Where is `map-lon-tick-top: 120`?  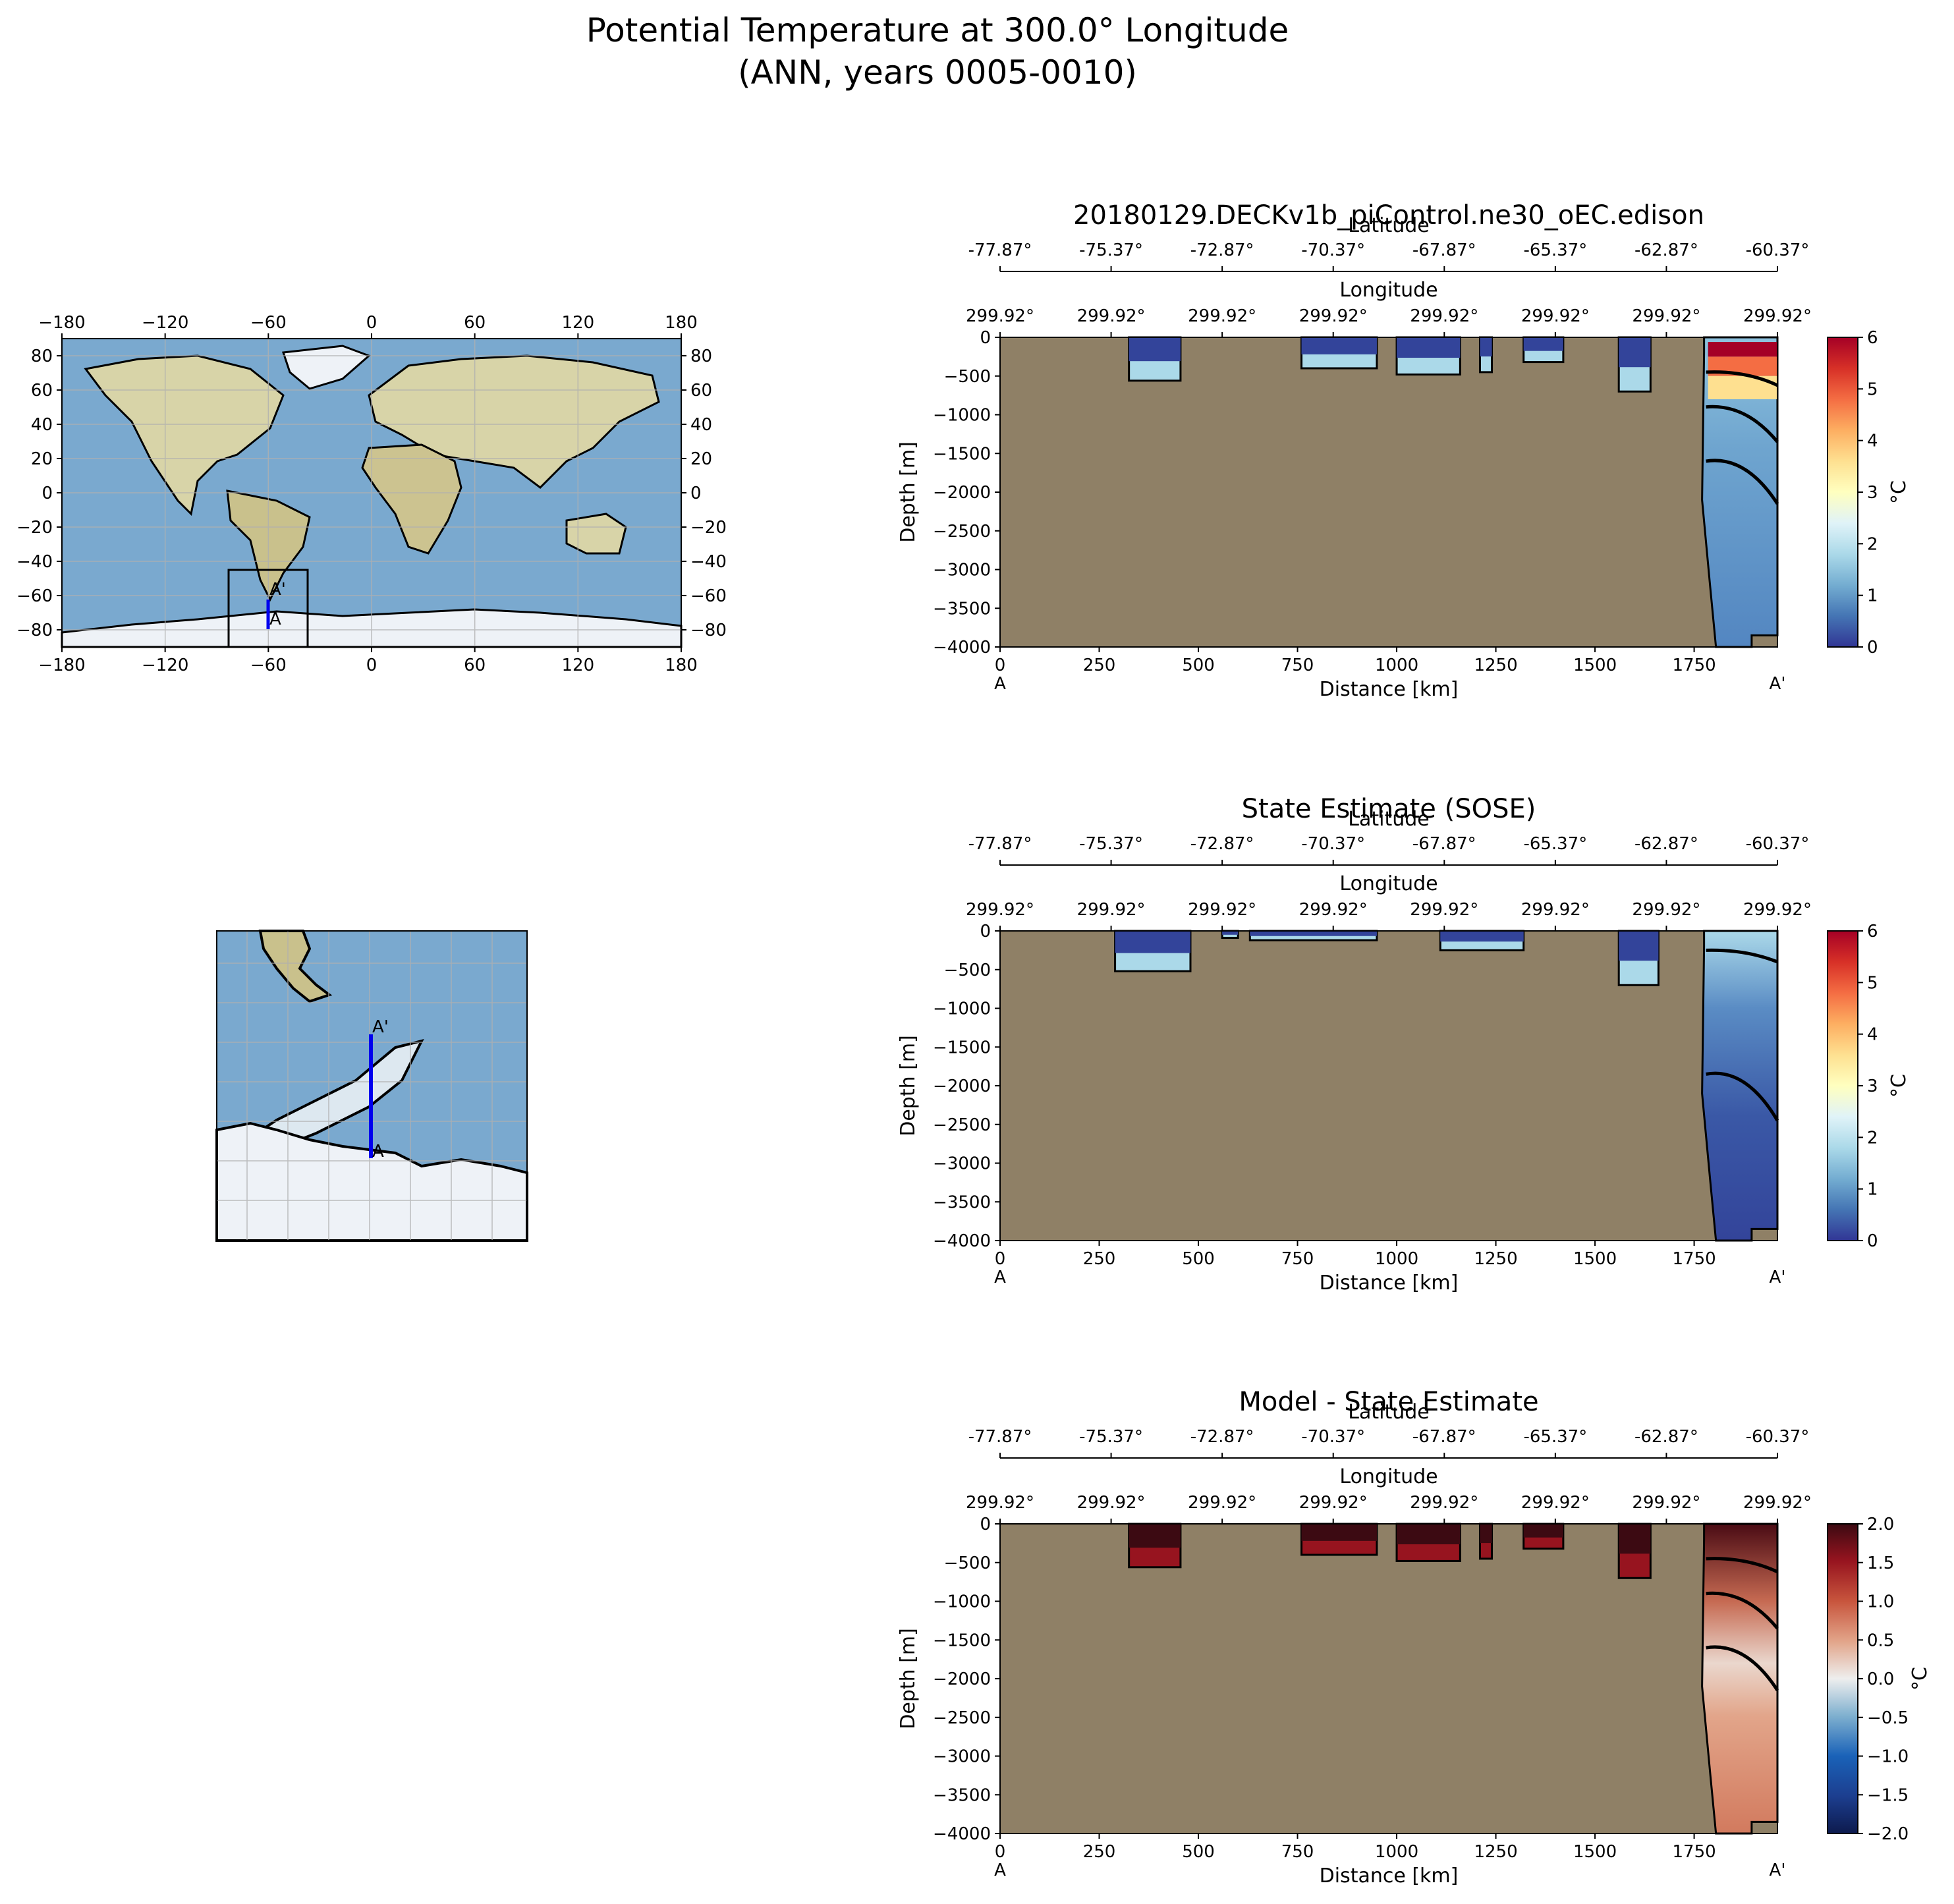 map-lon-tick-top: 120 is located at coordinates (578, 323).